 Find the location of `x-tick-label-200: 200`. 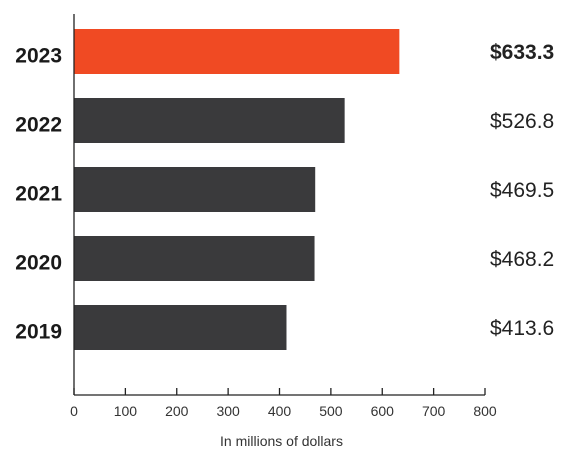

x-tick-label-200: 200 is located at coordinates (177, 411).